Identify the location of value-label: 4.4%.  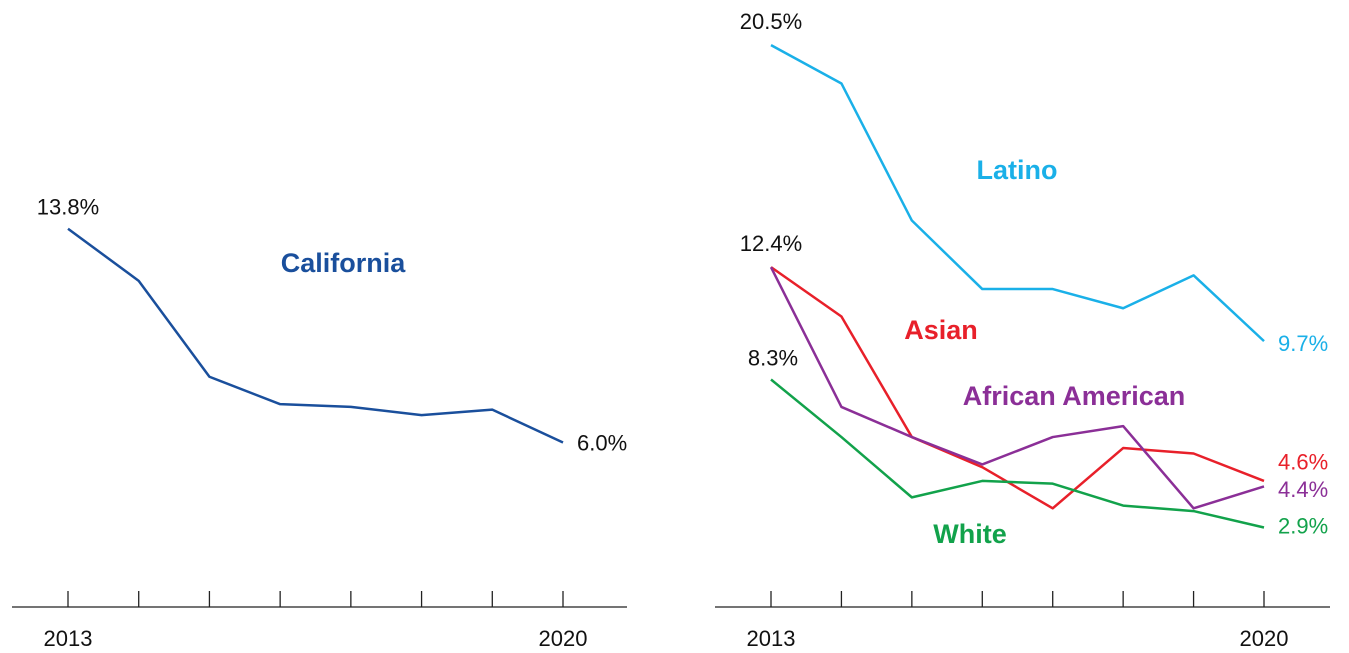
(1303, 489).